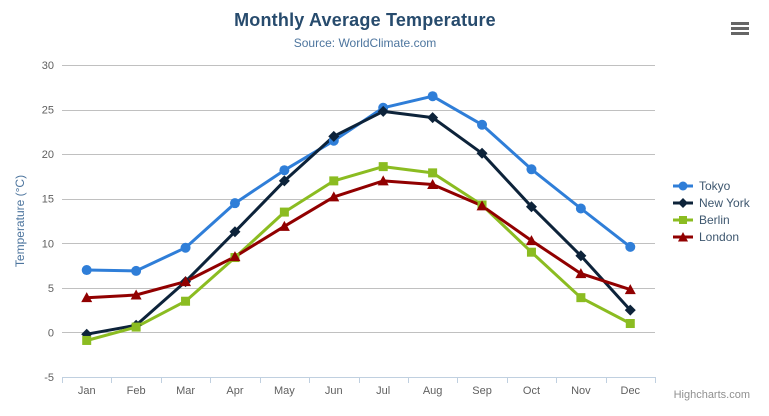 Image resolution: width=769 pixels, height=416 pixels. Describe the element at coordinates (185, 391) in the screenshot. I see `x-axis-label: Mar` at that location.